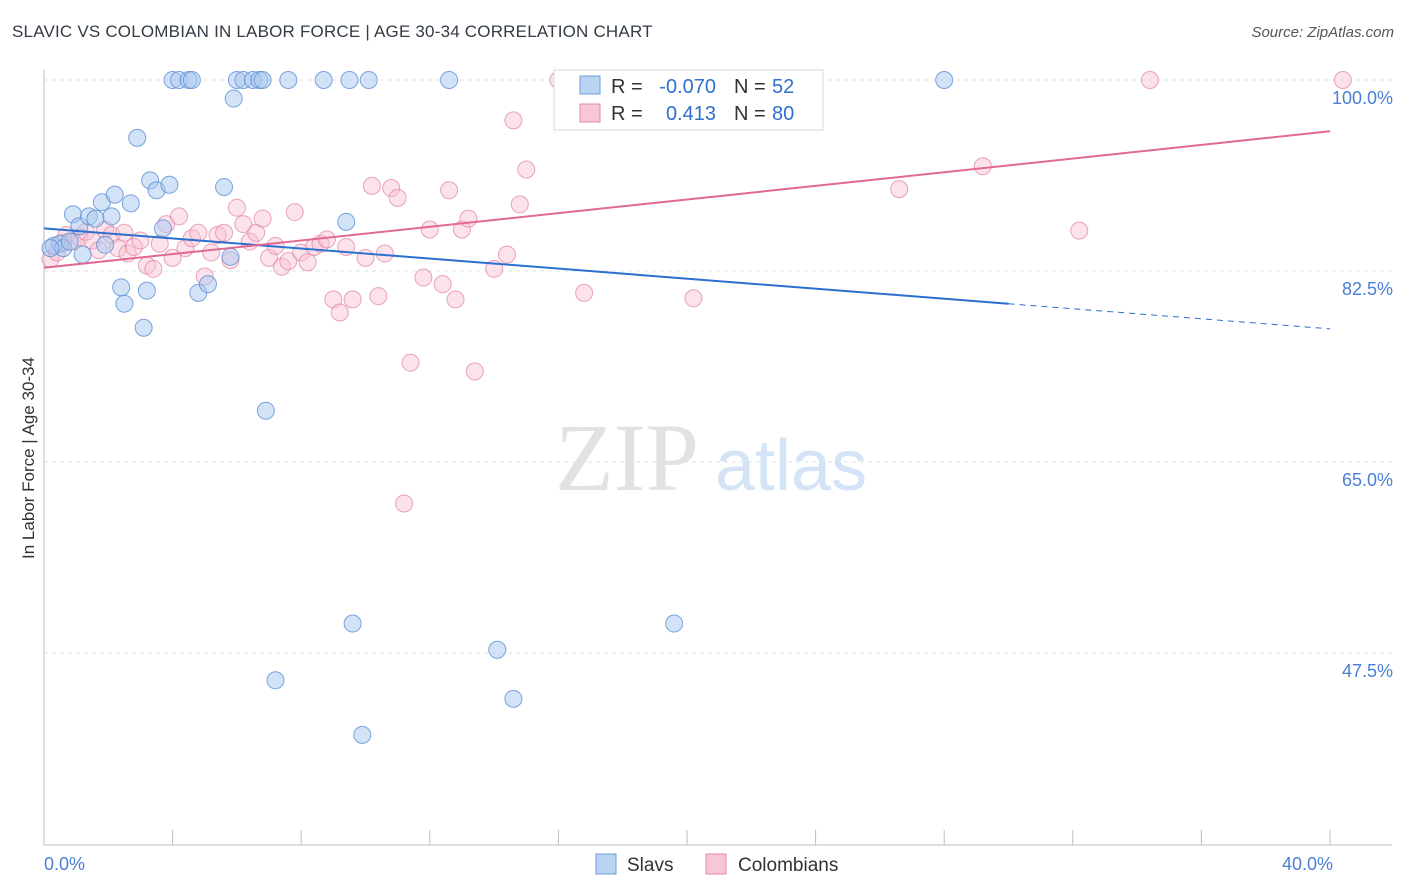  I want to click on legend-r-value-colombians: 0.413, so click(691, 114).